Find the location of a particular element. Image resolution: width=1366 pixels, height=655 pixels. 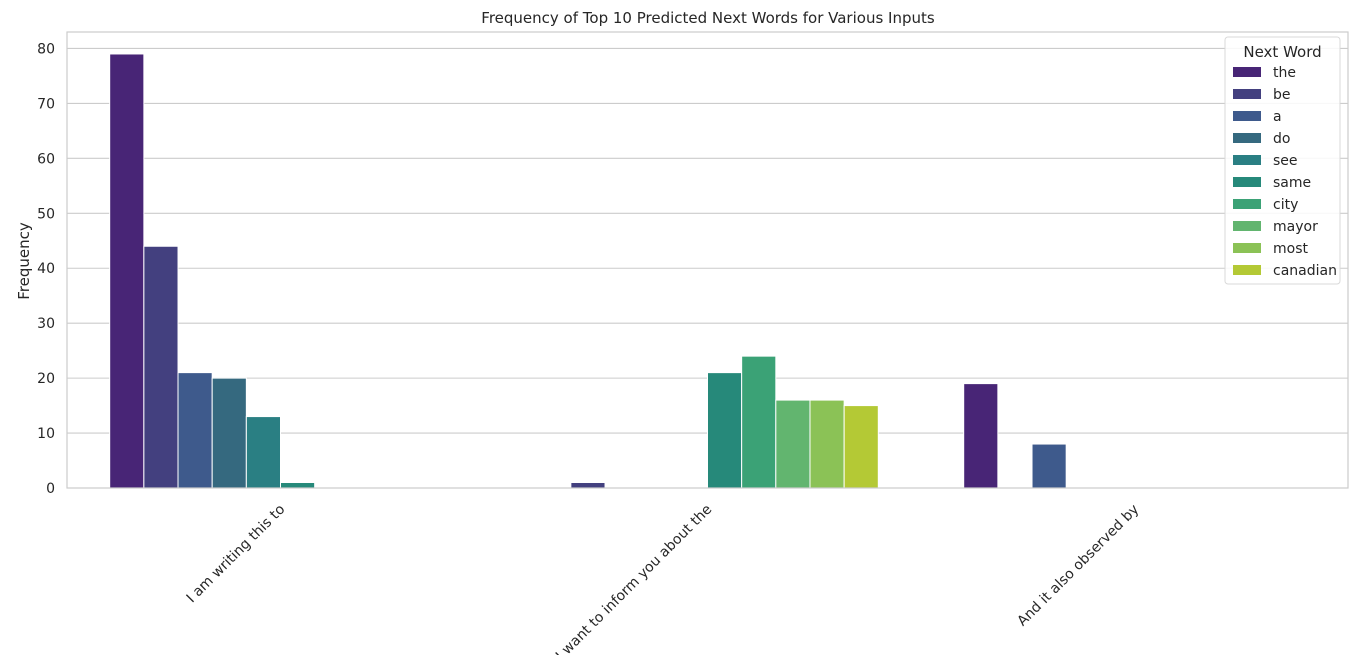

y-tick-label: 40 is located at coordinates (46, 269).